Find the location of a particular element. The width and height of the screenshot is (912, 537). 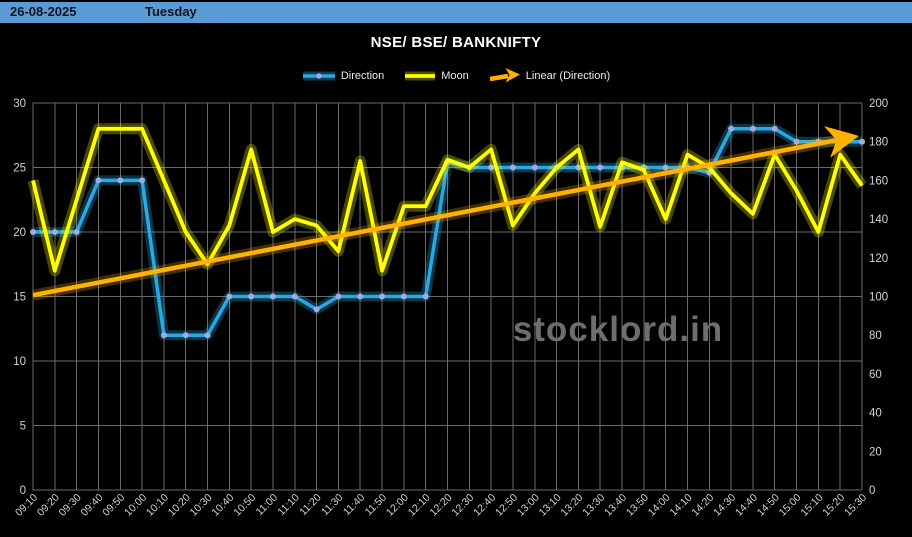

left-axis-tick-label: 20 is located at coordinates (19, 233).